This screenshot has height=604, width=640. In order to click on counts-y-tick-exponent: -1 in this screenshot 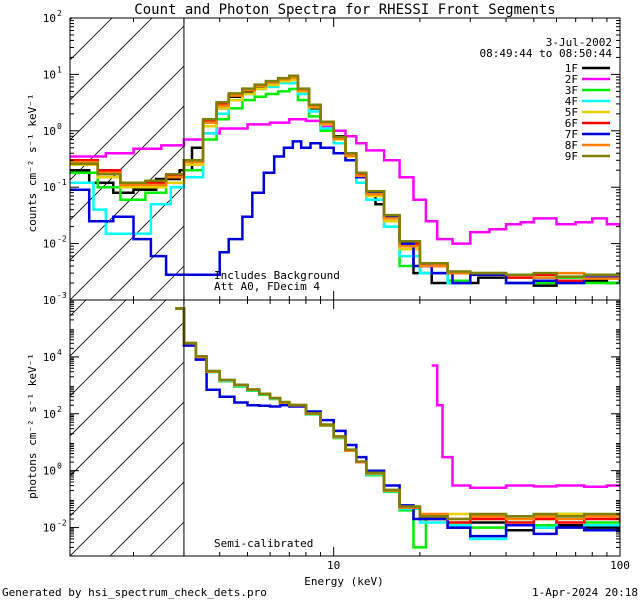, I will do `click(62, 182)`.